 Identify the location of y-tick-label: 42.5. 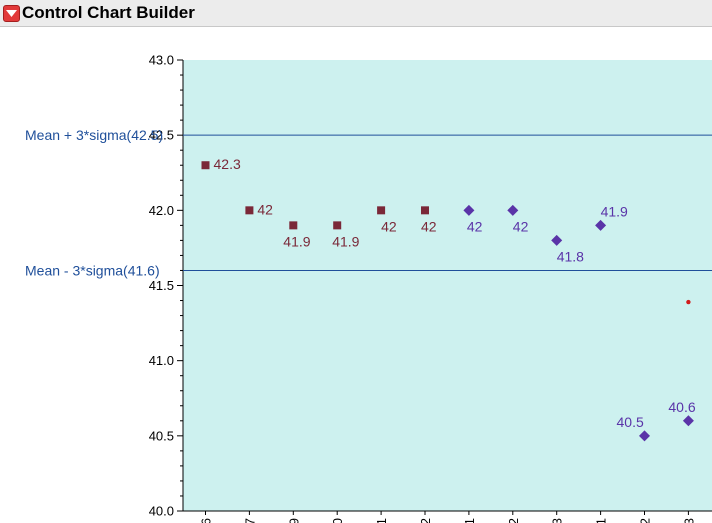
(161, 135).